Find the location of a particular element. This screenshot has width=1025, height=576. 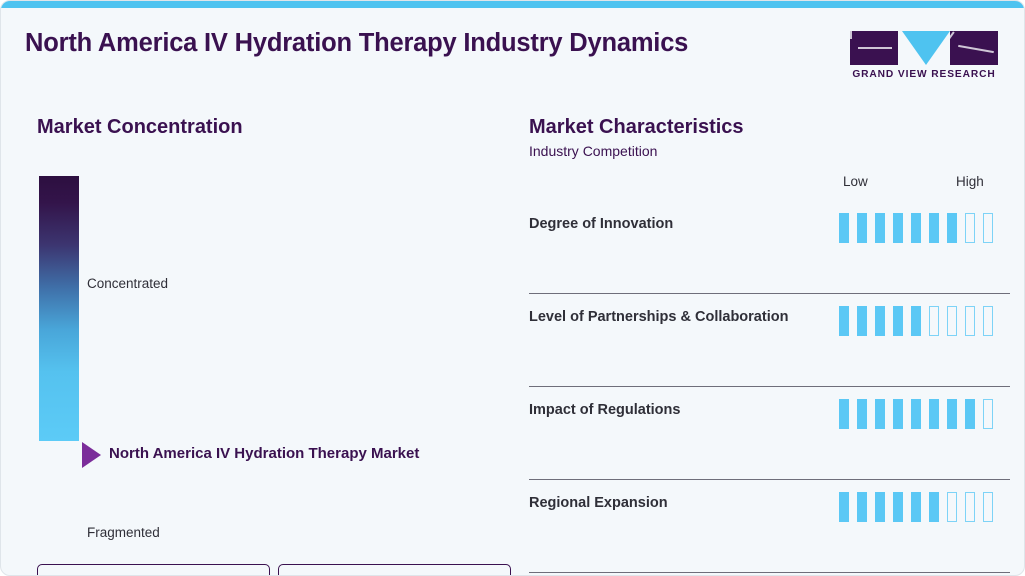

scale-label-concentrated: Concentrated is located at coordinates (128, 283).